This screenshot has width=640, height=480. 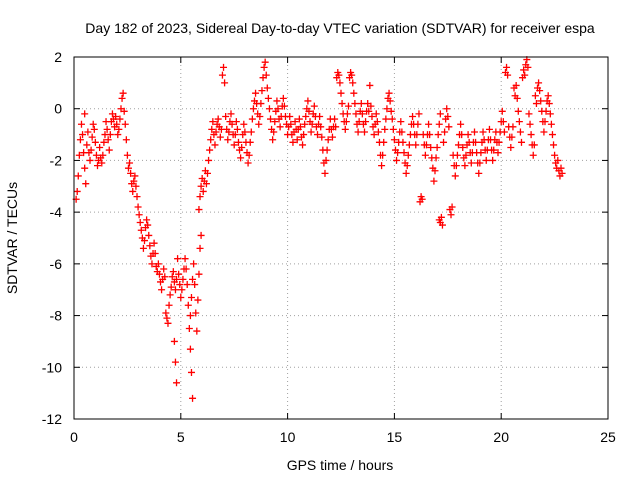 I want to click on y-tick-label: -8, so click(x=56, y=316).